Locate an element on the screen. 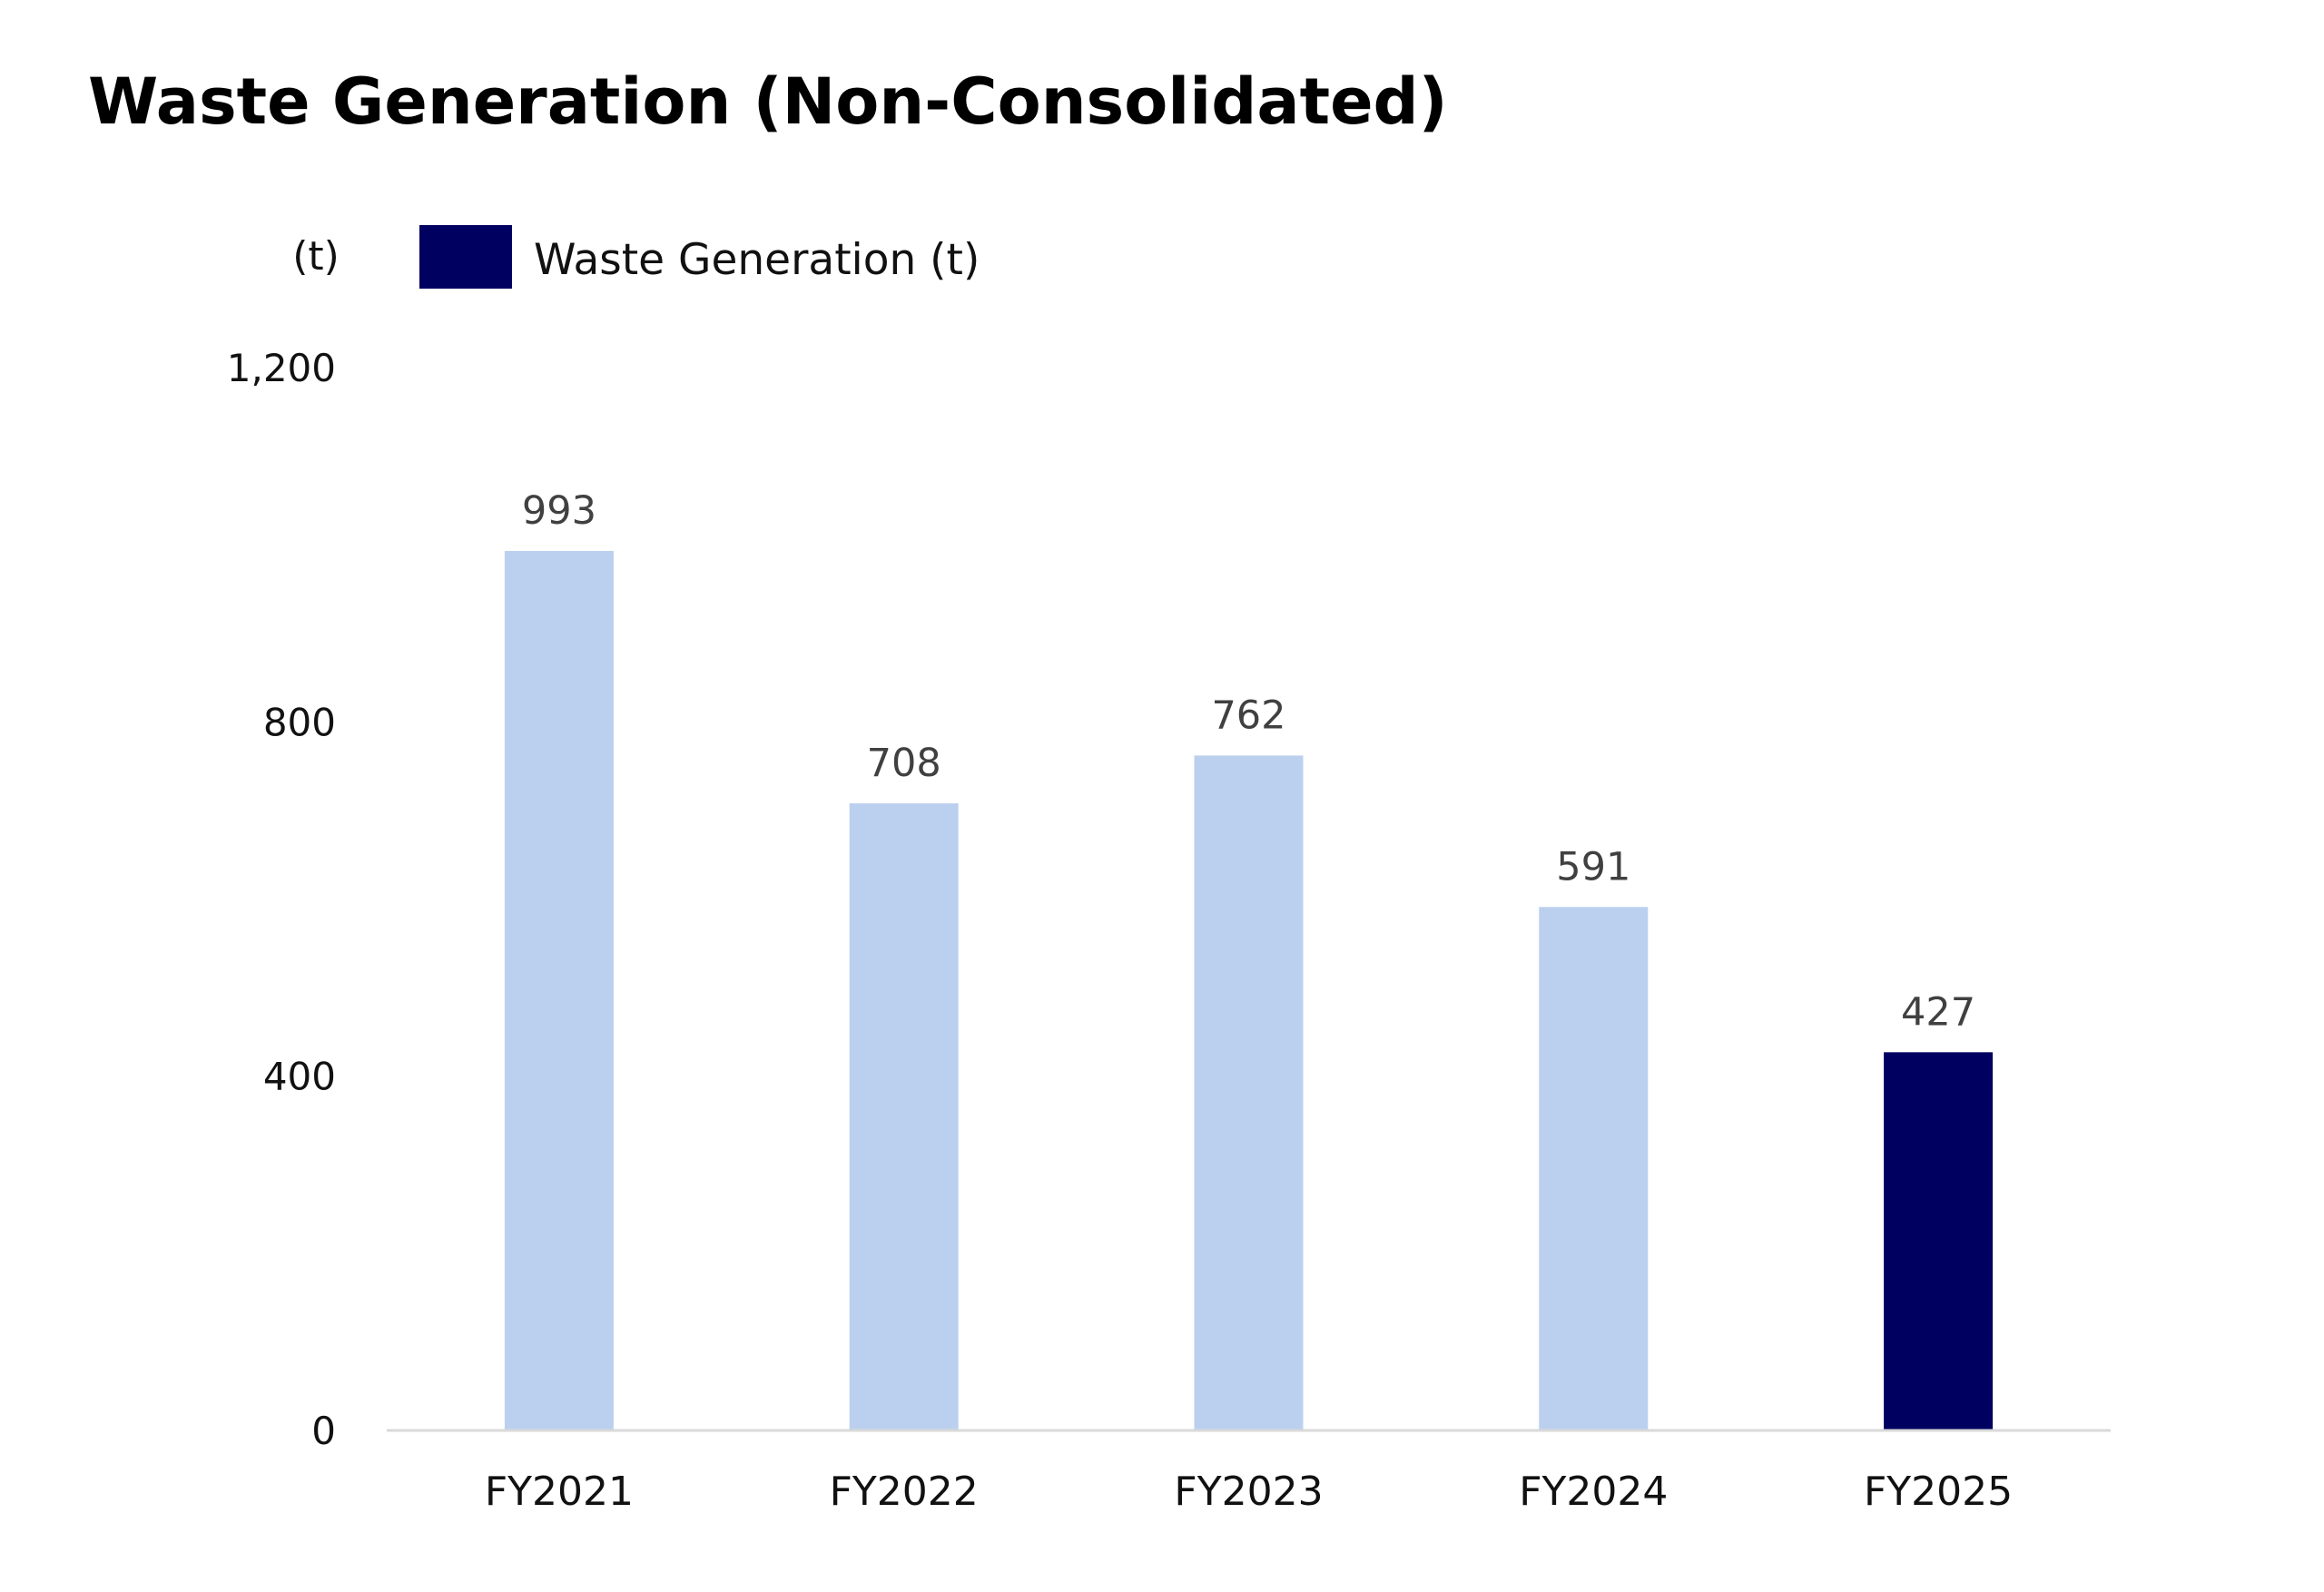 Image resolution: width=2324 pixels, height=1592 pixels. x-tick-label-fy2022: FY2022 is located at coordinates (904, 1492).